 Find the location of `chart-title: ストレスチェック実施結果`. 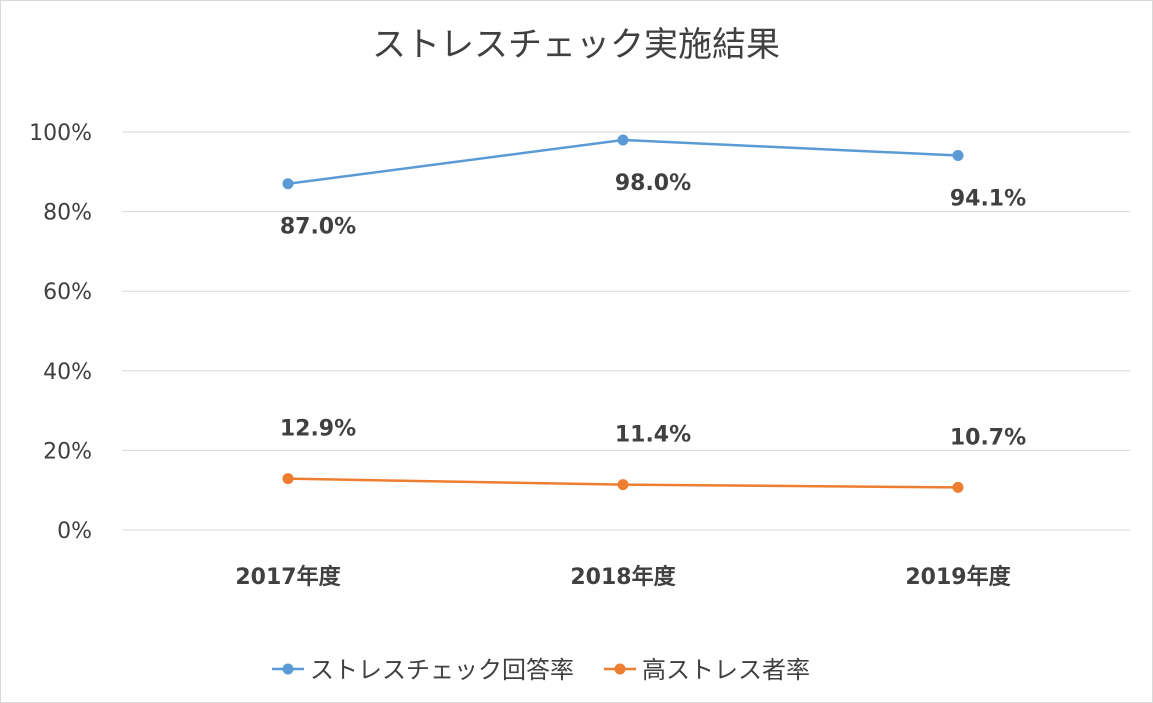

chart-title: ストレスチェック実施結果 is located at coordinates (576, 45).